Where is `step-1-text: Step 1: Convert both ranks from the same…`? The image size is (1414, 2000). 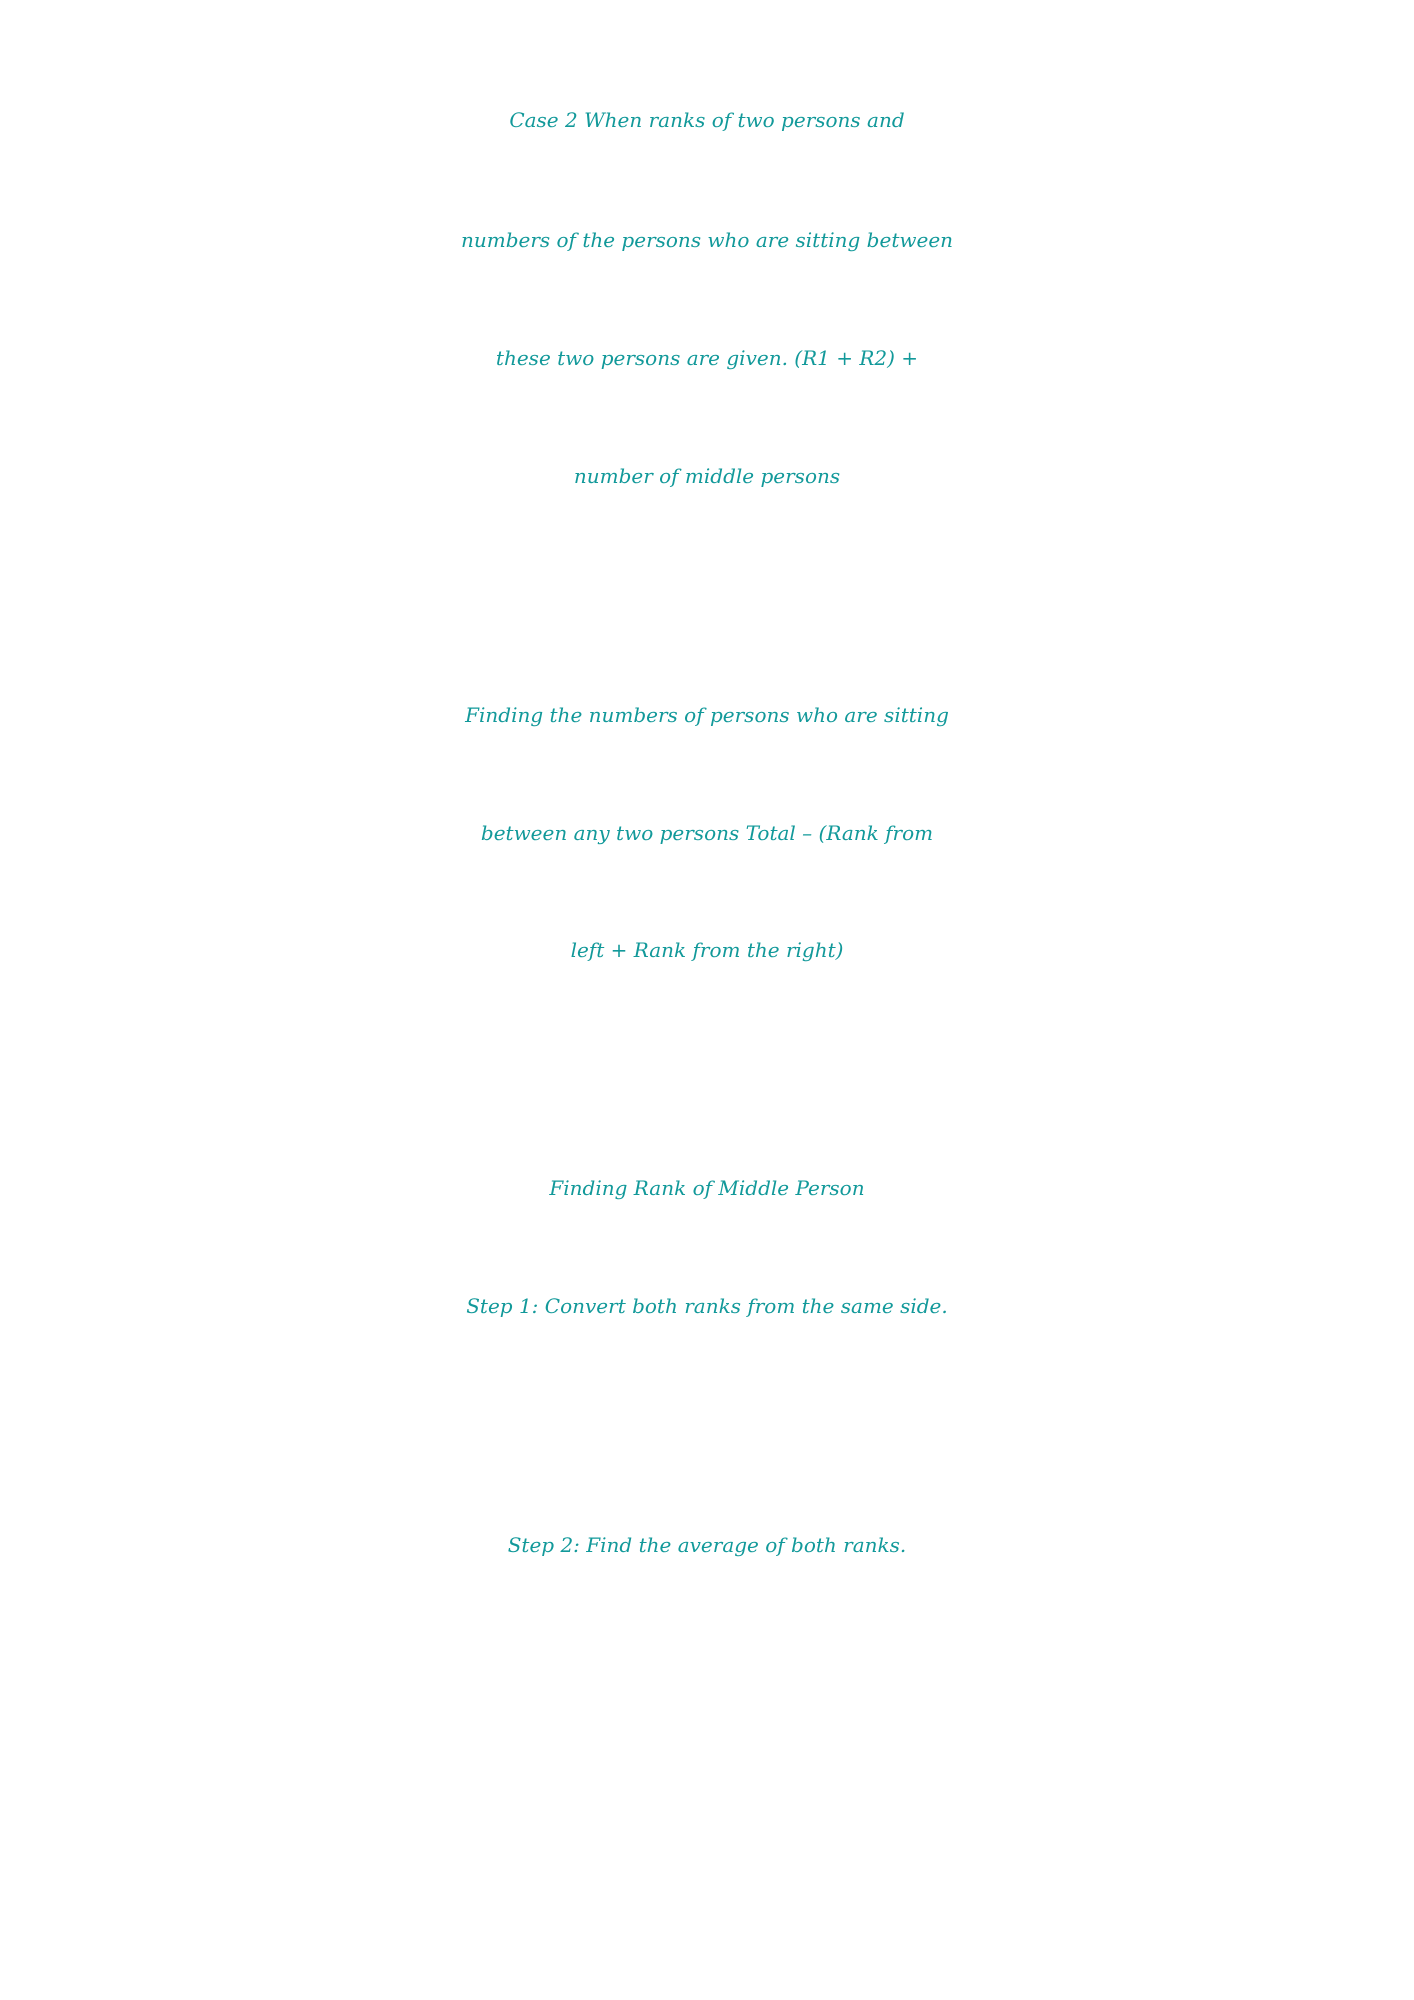 step-1-text: Step 1: Convert both ranks from the same… is located at coordinates (707, 1306).